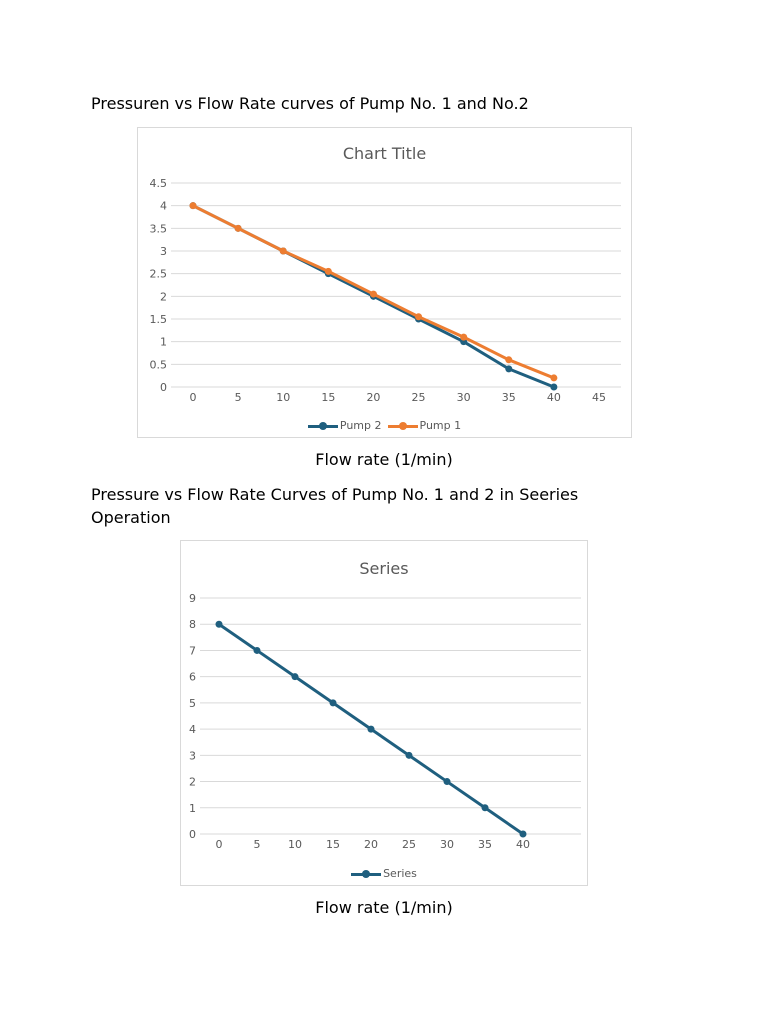 The width and height of the screenshot is (768, 1024). What do you see at coordinates (400, 873) in the screenshot?
I see `legend-label-series: Series` at bounding box center [400, 873].